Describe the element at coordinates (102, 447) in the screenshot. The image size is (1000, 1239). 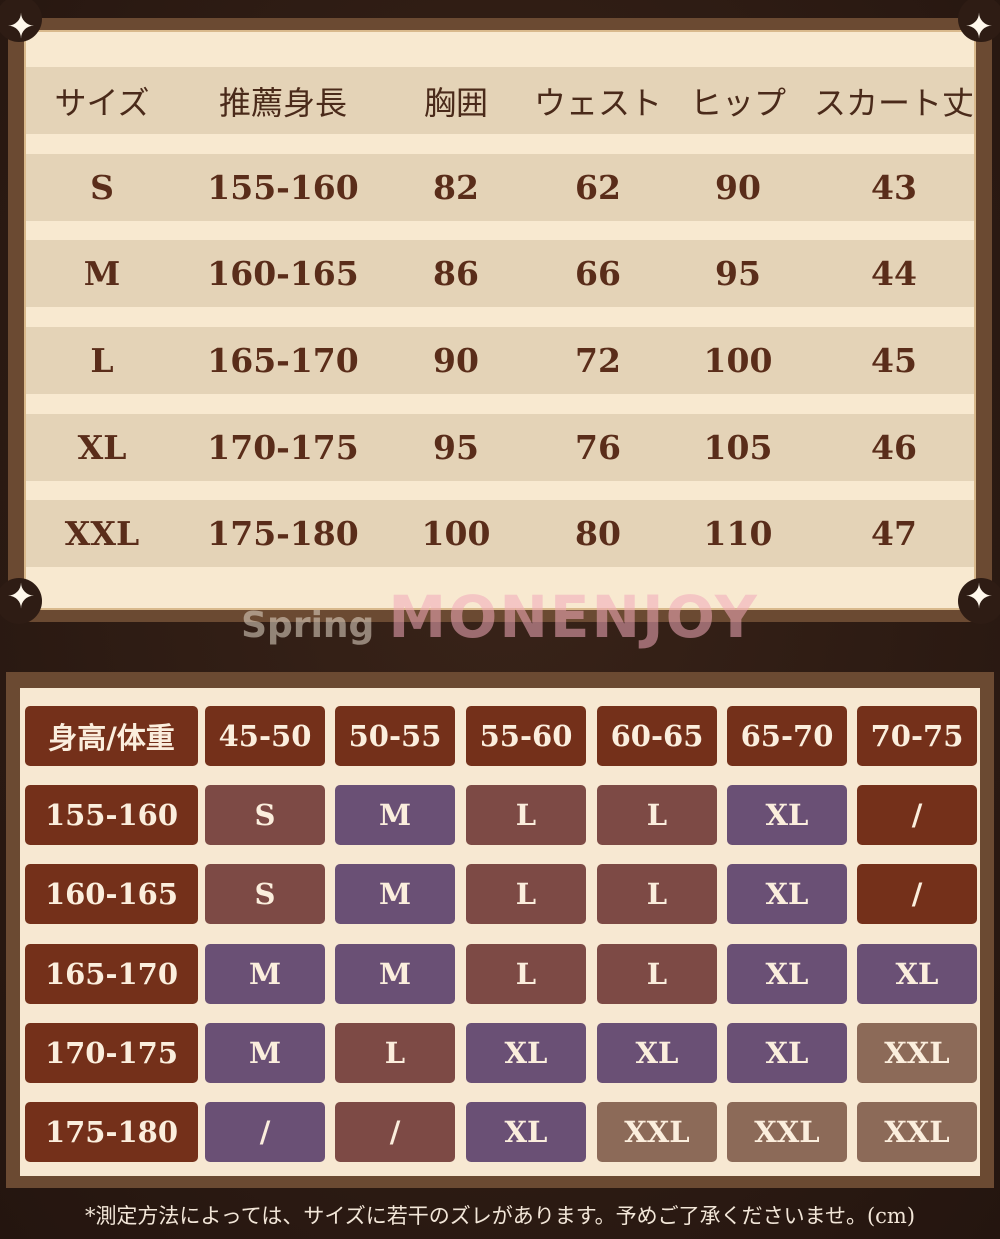
I see `table-cell: XL` at that location.